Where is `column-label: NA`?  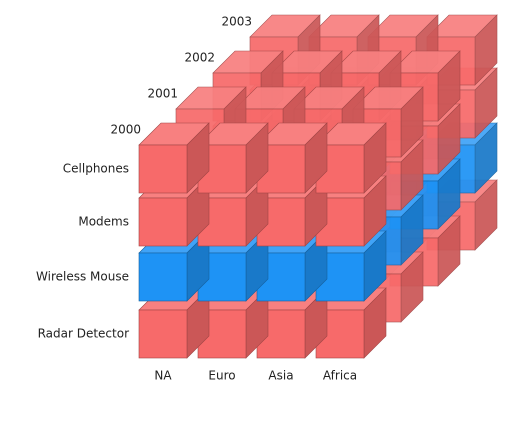 column-label: NA is located at coordinates (163, 376).